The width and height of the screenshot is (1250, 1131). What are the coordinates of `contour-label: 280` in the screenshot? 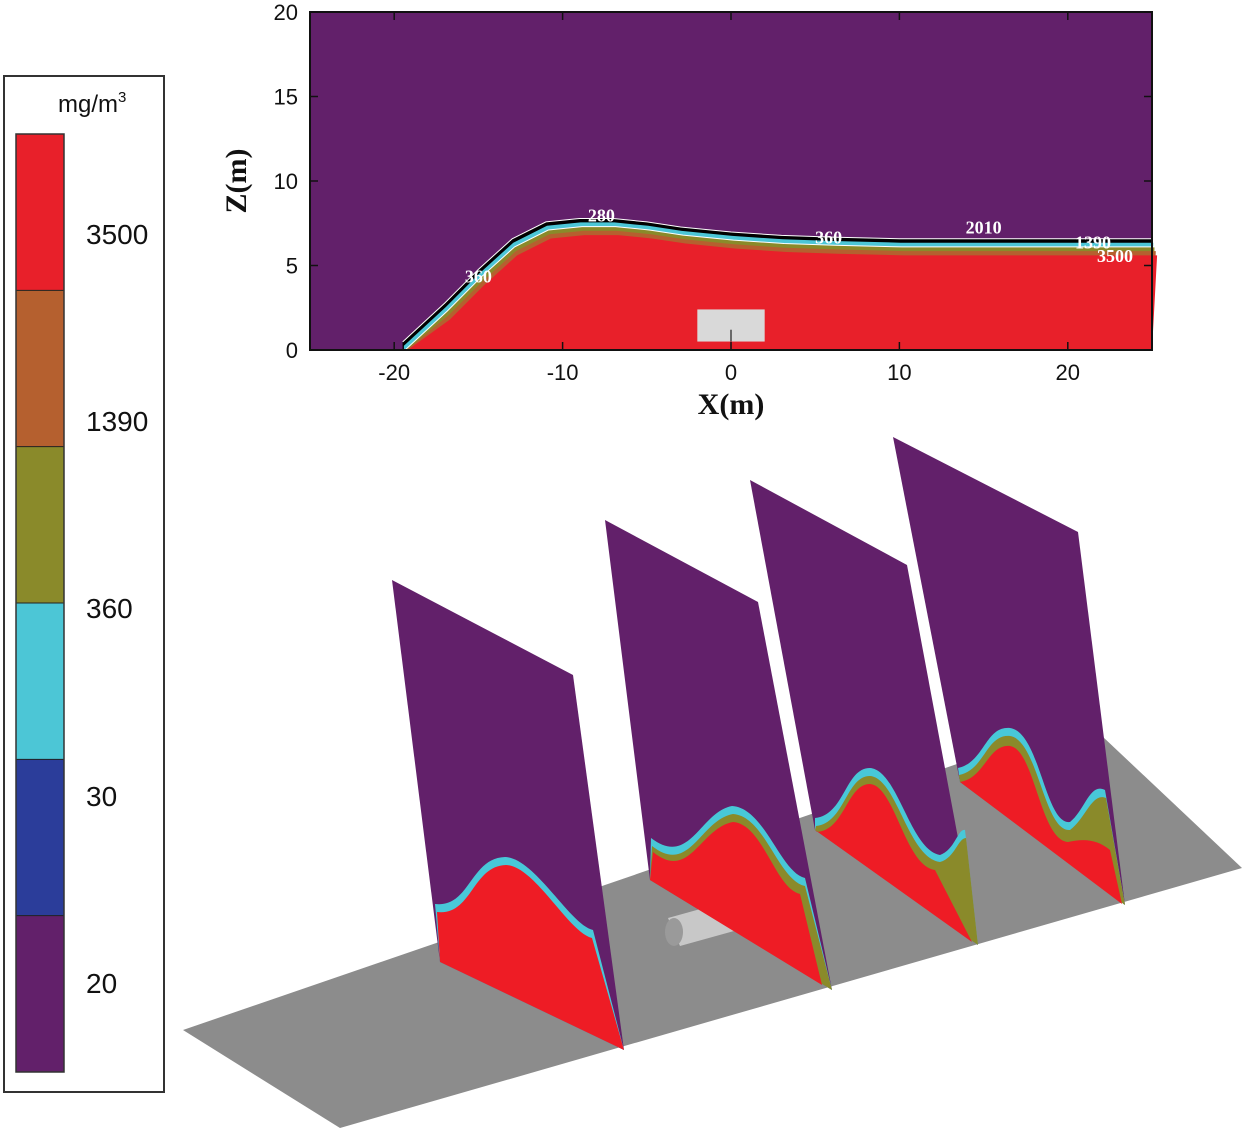 It's located at (601, 216).